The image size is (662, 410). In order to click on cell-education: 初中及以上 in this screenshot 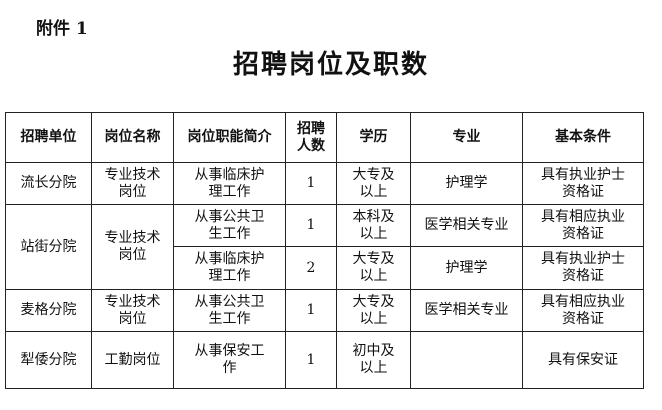, I will do `click(373, 360)`.